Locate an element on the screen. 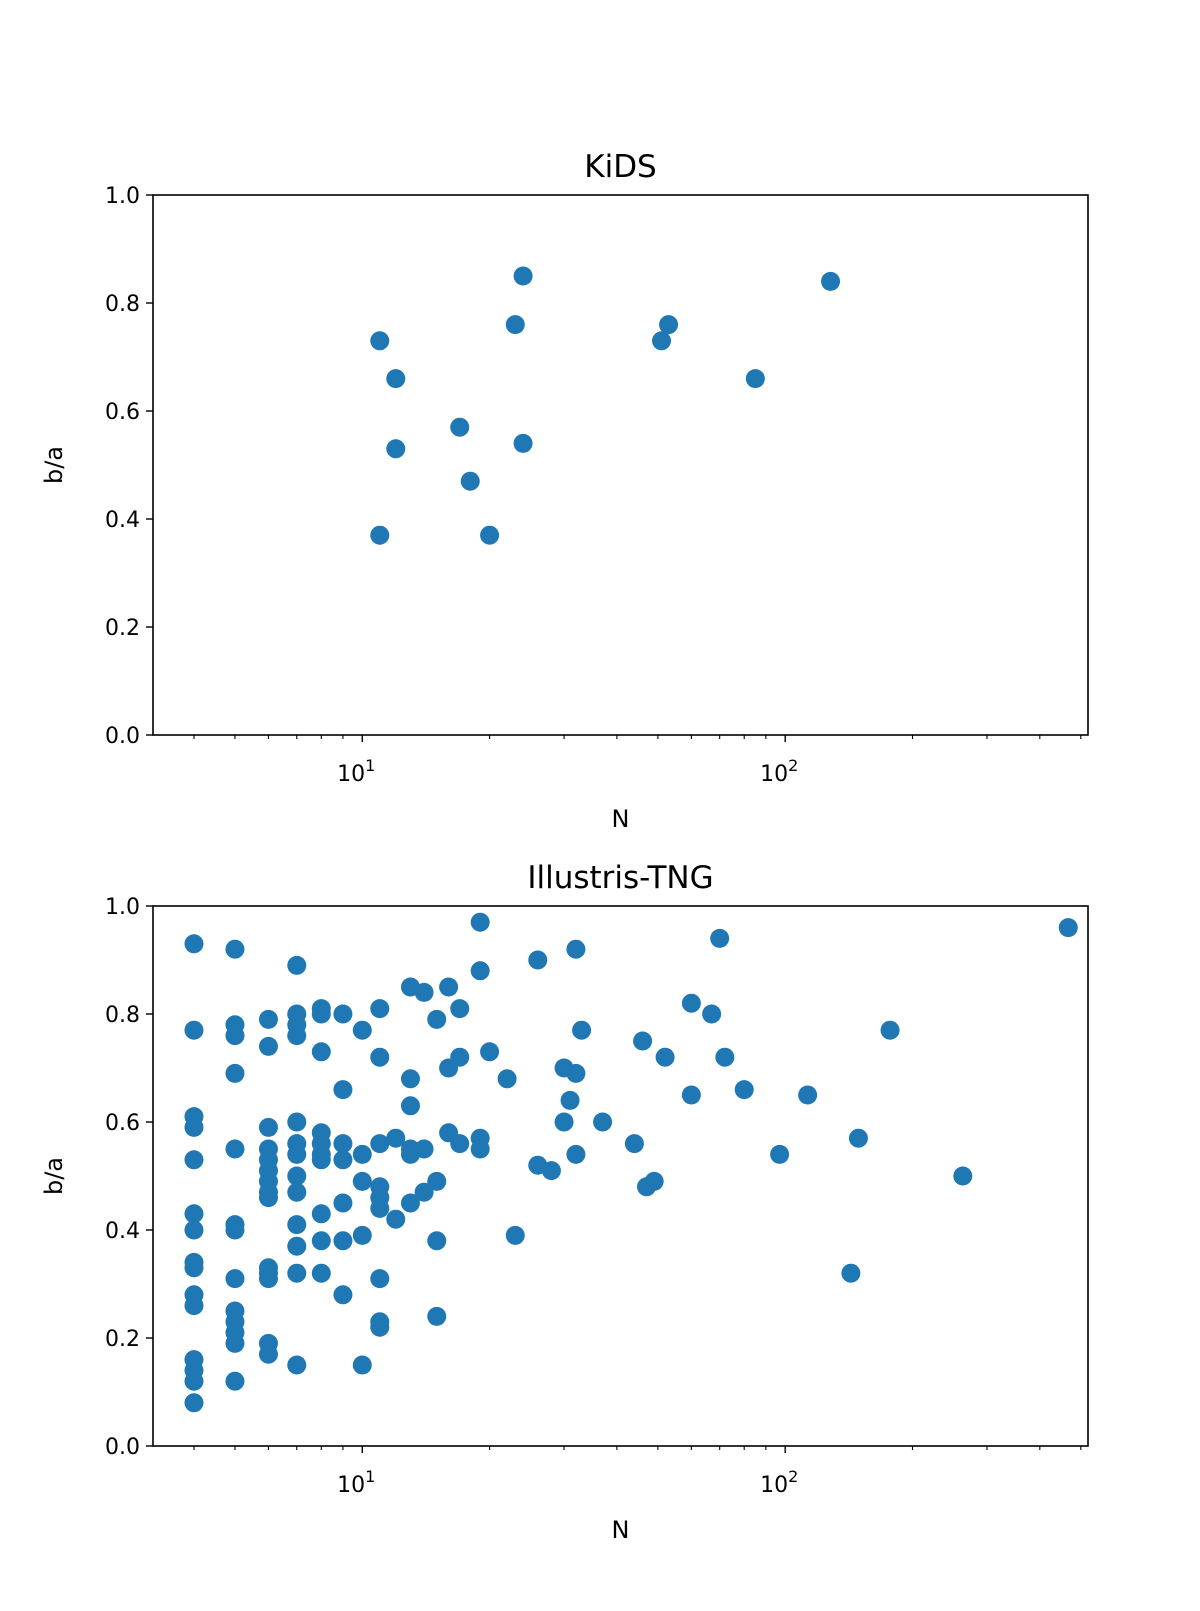 Image resolution: width=1200 pixels, height=1611 pixels. x-axis-label: N is located at coordinates (621, 1530).